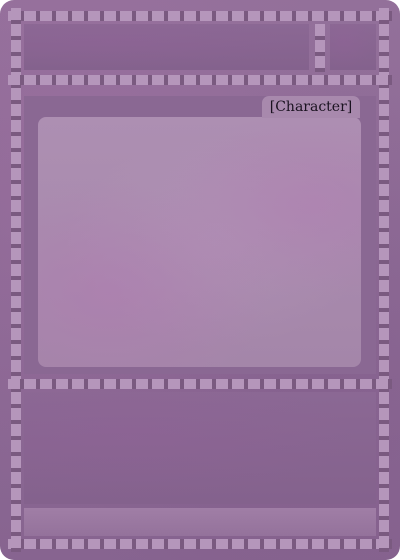 The width and height of the screenshot is (400, 560). What do you see at coordinates (384, 280) in the screenshot?
I see `right-film-strip` at bounding box center [384, 280].